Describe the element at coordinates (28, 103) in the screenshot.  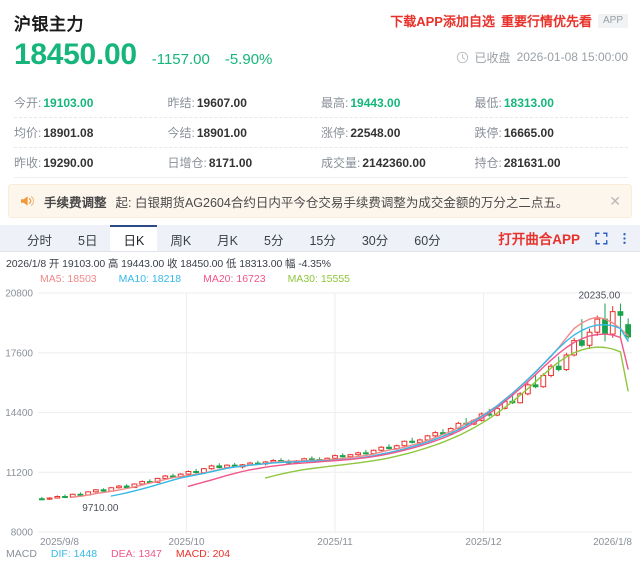
I see `stat-label: 今开:` at that location.